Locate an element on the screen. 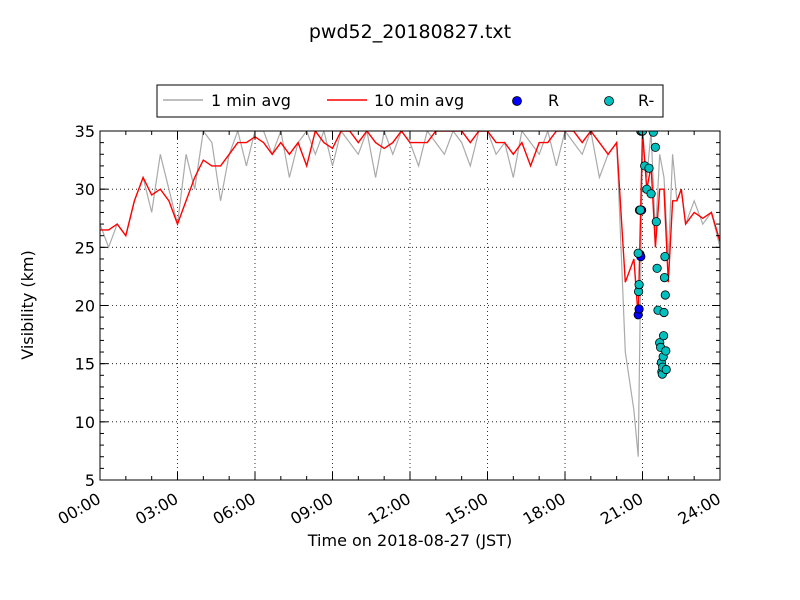 Image resolution: width=800 pixels, height=600 pixels. legend-label-r-minus: R- is located at coordinates (646, 100).